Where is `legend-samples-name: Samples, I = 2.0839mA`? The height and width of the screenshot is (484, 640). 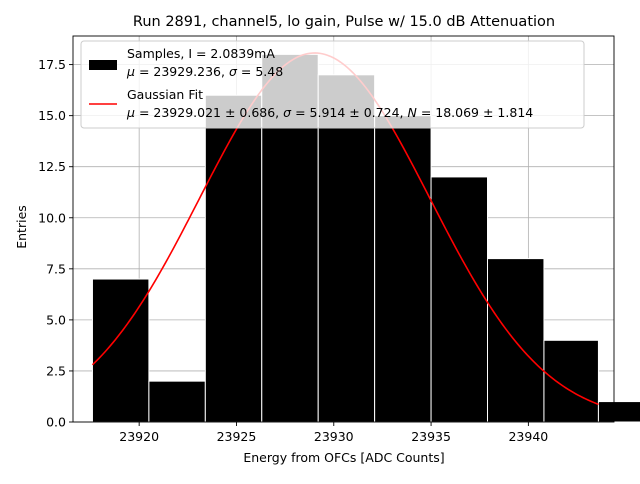 legend-samples-name: Samples, I = 2.0839mA is located at coordinates (201, 53).